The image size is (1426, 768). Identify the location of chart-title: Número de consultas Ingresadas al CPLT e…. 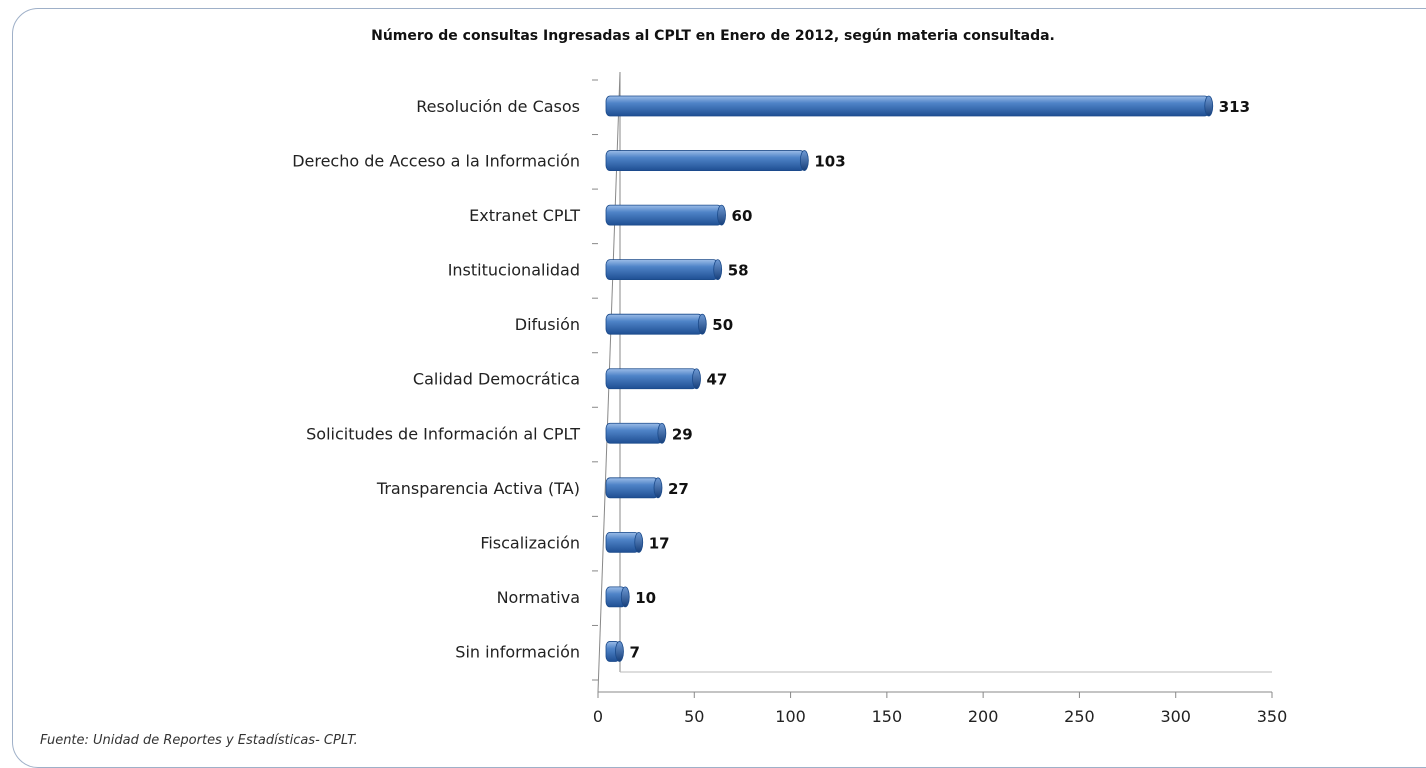
(713, 36).